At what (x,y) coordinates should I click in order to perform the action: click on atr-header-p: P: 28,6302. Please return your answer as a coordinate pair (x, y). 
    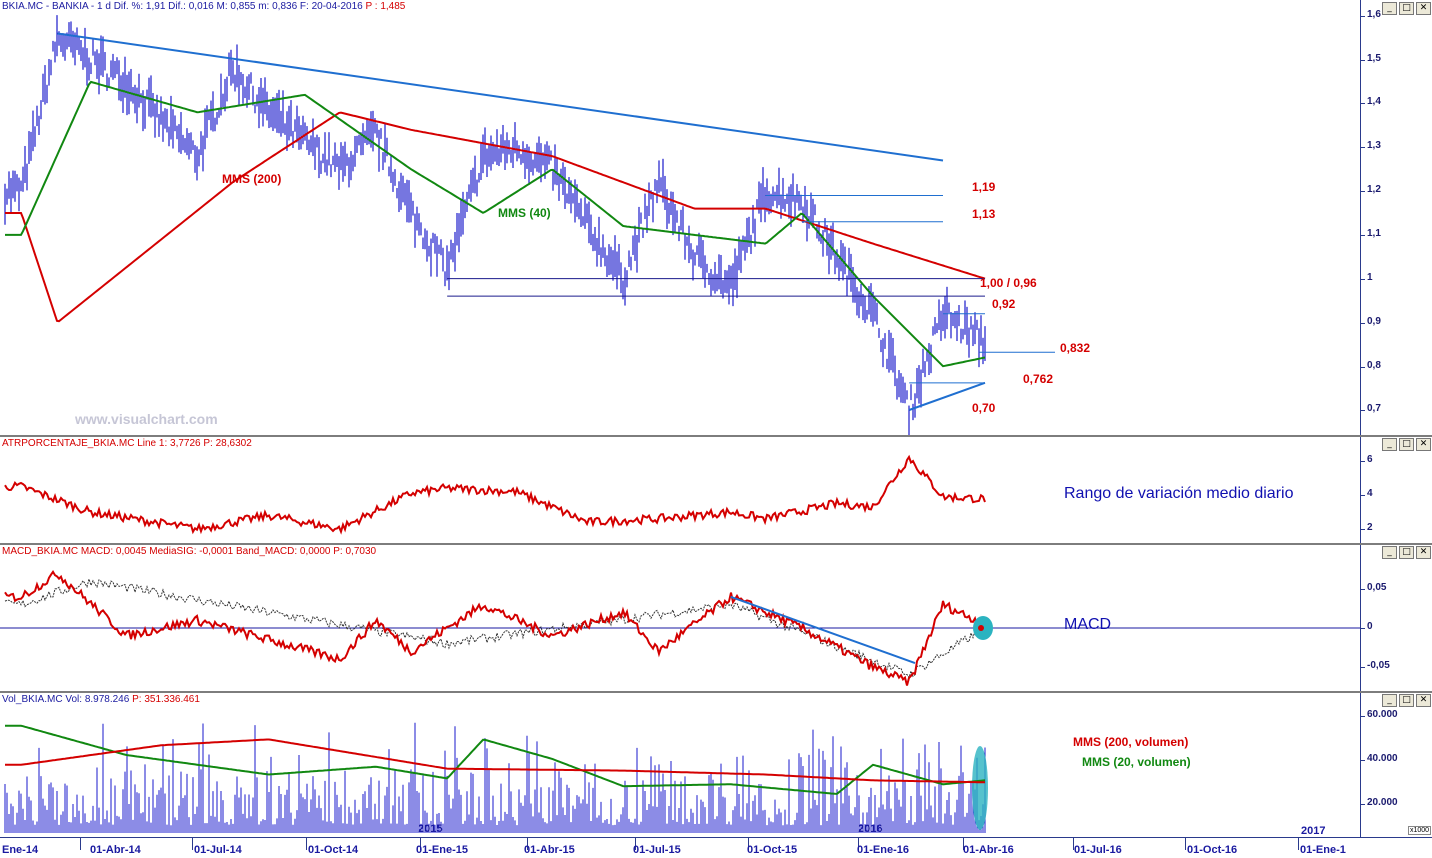
    Looking at the image, I should click on (227, 443).